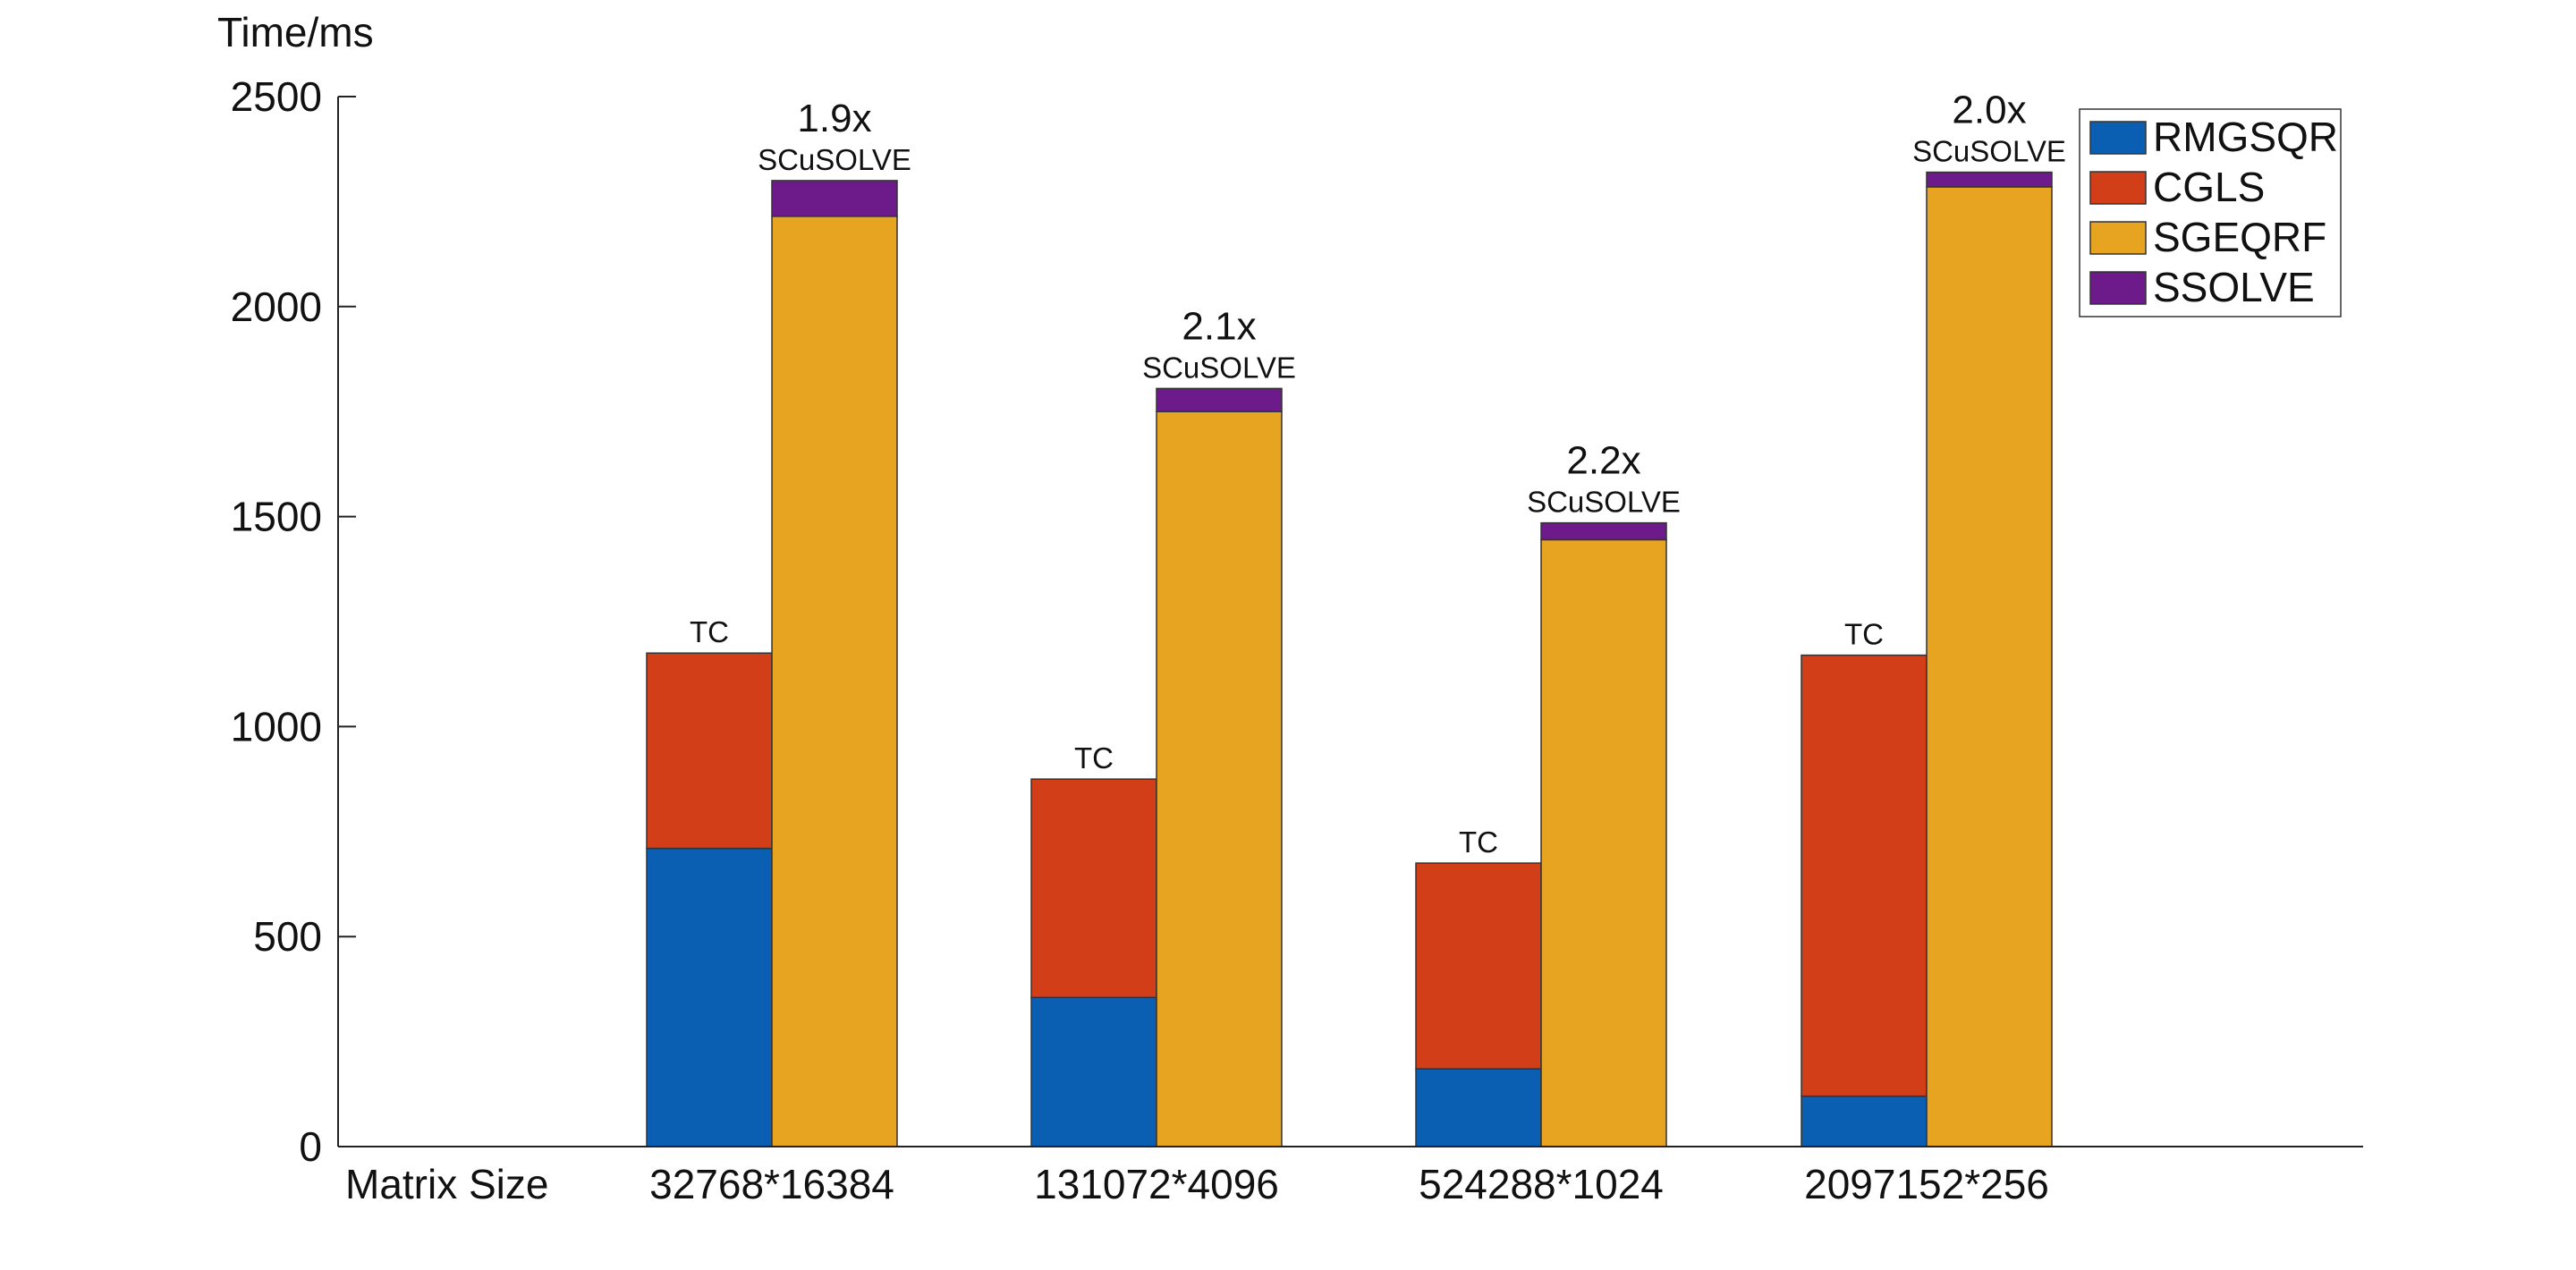 This screenshot has width=2576, height=1270. Describe the element at coordinates (1541, 1184) in the screenshot. I see `x-tick-label: 524288*1024` at that location.